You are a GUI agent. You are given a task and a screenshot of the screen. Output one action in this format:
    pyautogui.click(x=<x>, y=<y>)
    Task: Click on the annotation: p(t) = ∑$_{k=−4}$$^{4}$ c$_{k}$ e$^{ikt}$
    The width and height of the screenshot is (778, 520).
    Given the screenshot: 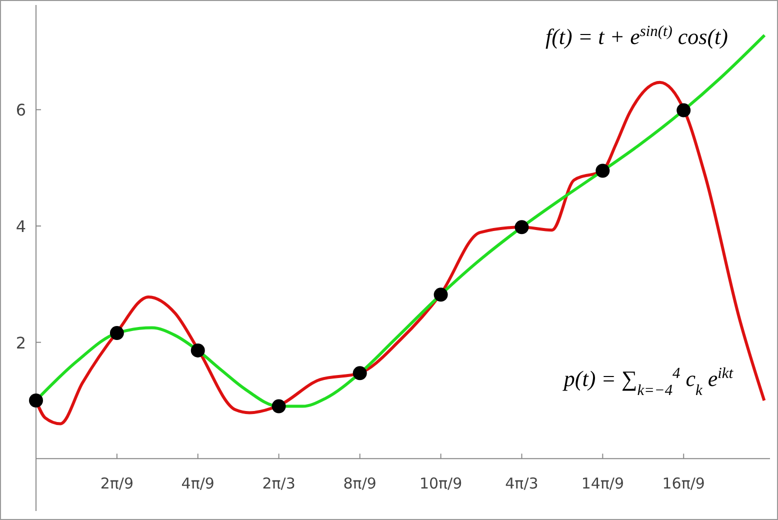 What is the action you would take?
    pyautogui.click(x=648, y=381)
    